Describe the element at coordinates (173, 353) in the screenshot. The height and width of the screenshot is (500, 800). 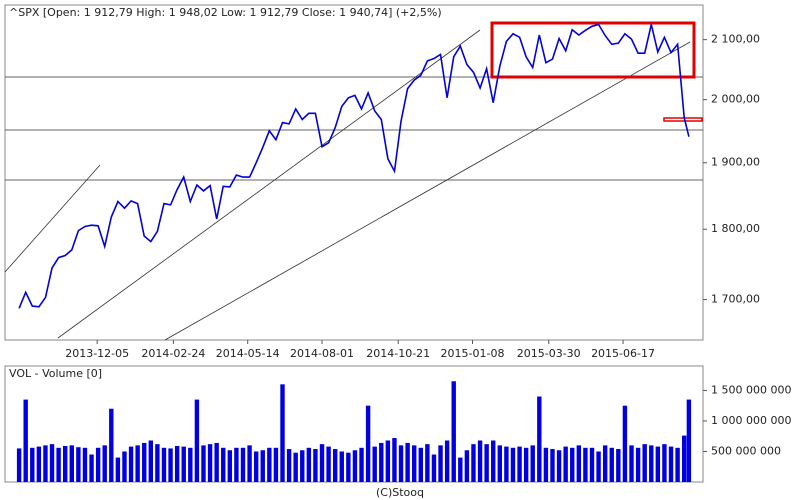
I see `x-tick-label: 2014-02-24` at that location.